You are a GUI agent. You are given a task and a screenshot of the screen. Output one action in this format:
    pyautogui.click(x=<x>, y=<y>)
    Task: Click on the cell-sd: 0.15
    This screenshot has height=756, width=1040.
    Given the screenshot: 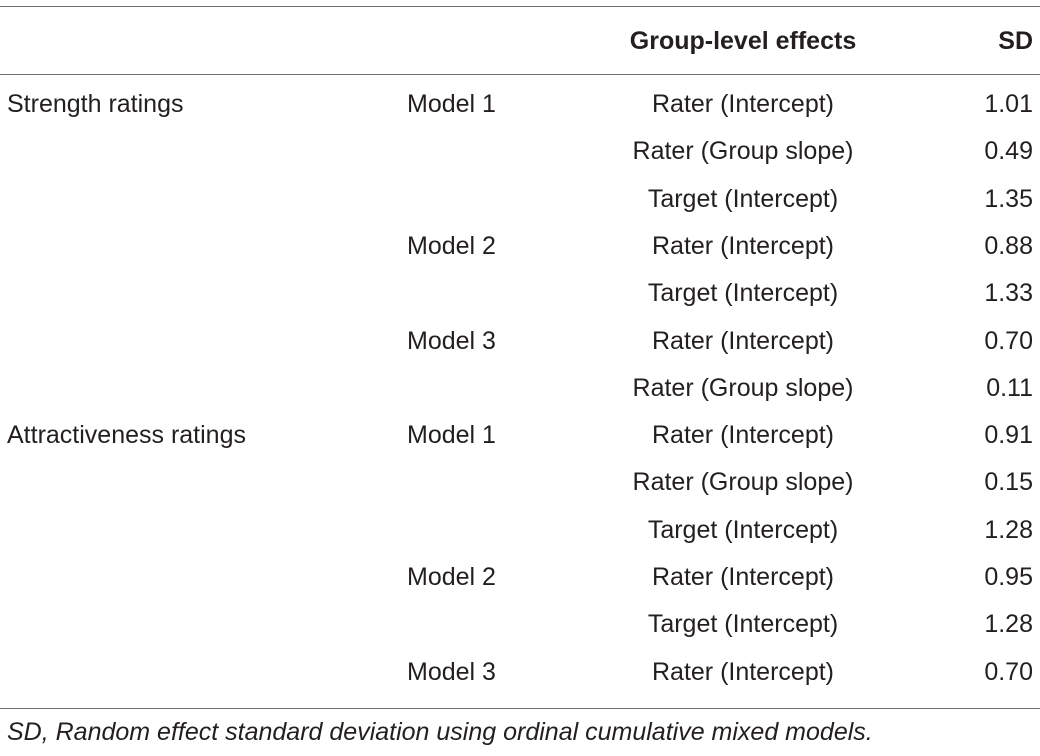 What is the action you would take?
    pyautogui.click(x=1008, y=482)
    